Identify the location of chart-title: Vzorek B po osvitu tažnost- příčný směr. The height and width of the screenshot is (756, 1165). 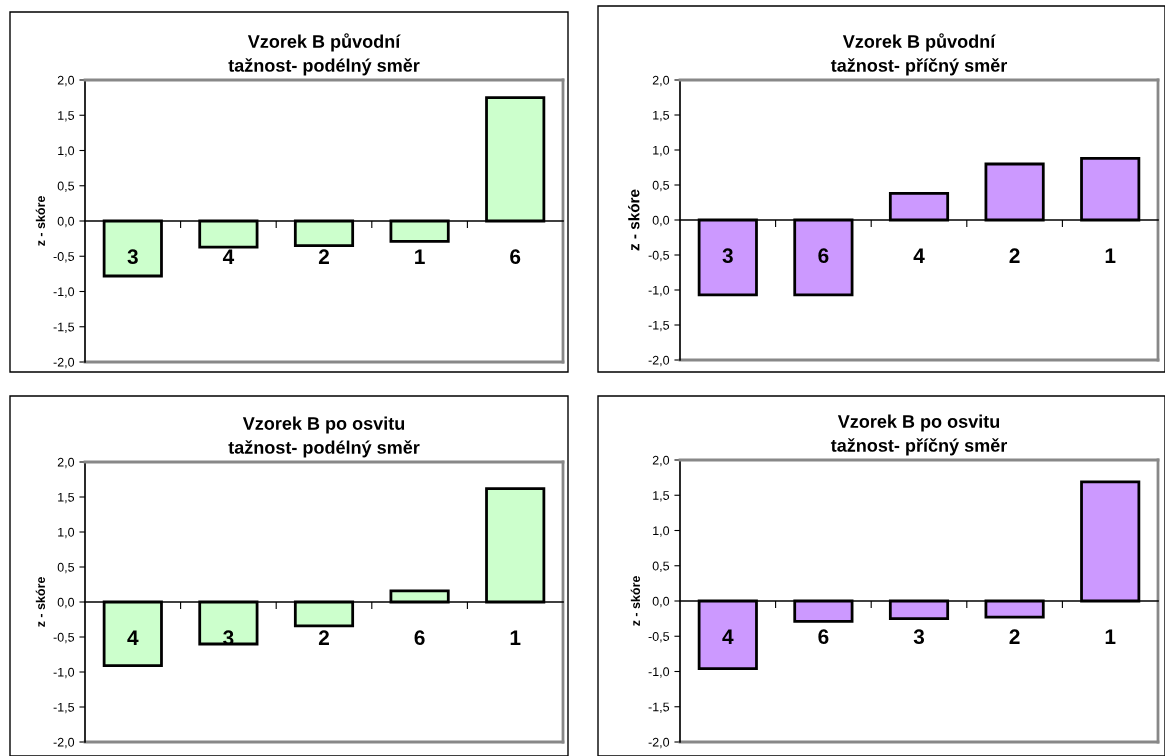
(919, 435).